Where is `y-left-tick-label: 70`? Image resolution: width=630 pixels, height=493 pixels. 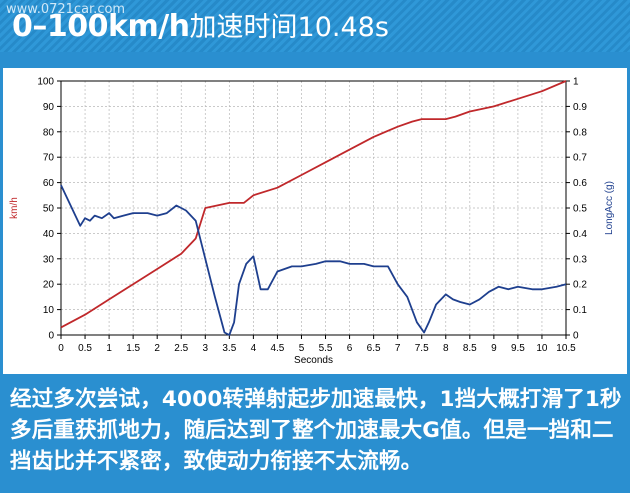
y-left-tick-label: 70 is located at coordinates (49, 158).